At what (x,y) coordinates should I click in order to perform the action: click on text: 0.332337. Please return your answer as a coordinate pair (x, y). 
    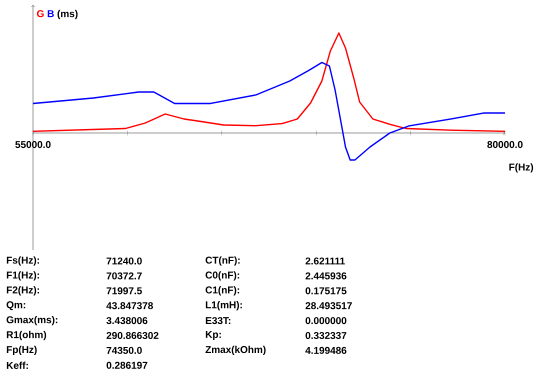
    Looking at the image, I should click on (326, 336).